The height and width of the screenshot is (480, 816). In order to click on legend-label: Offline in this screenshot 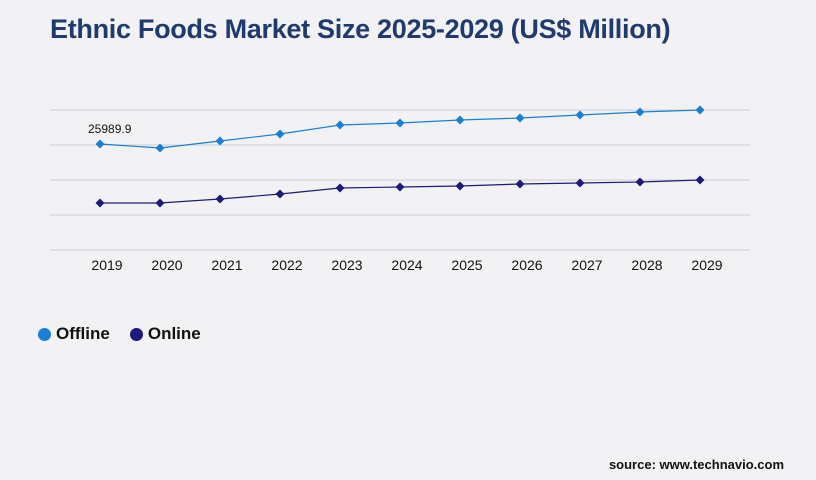, I will do `click(83, 333)`.